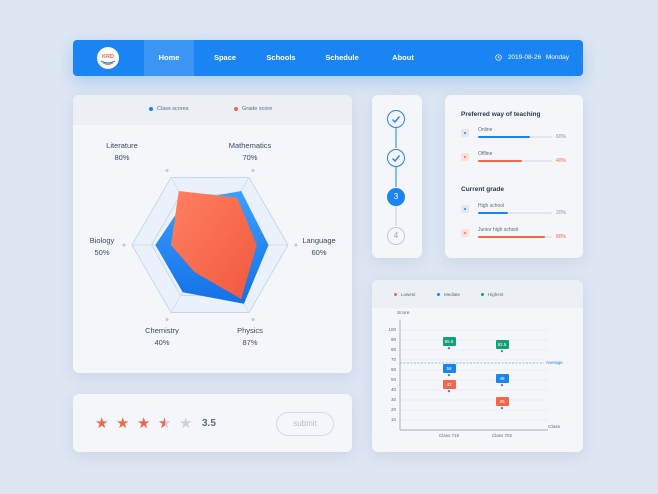  I want to click on legend-class-scores: Class scores, so click(168, 109).